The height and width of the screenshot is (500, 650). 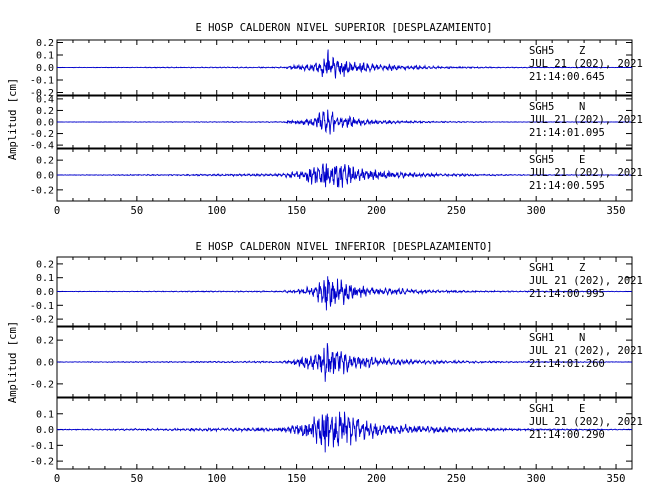 I want to click on channel-time-label: 21:14:00.290, so click(x=567, y=435).